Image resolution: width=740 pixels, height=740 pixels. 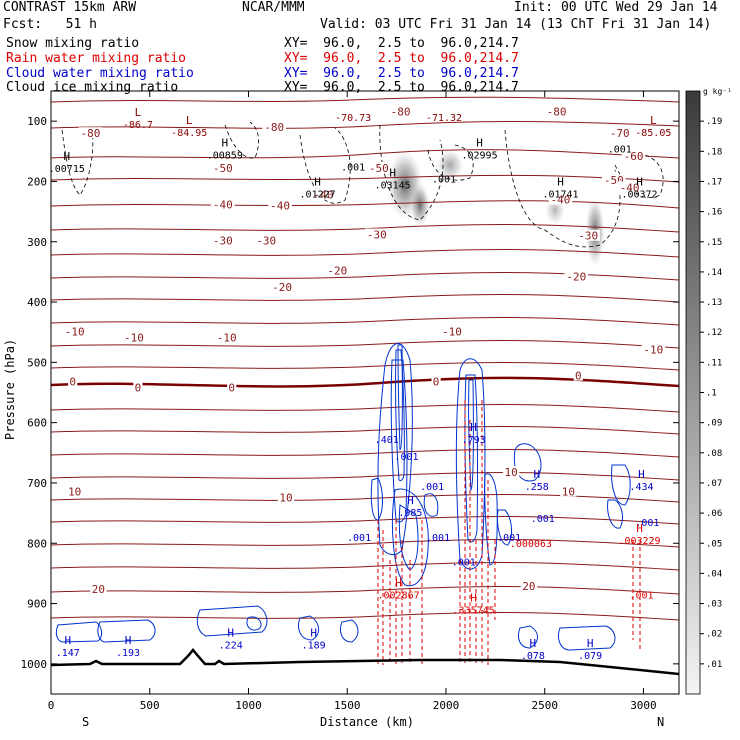 I want to click on x-axis-label: Distance (km), so click(x=367, y=722).